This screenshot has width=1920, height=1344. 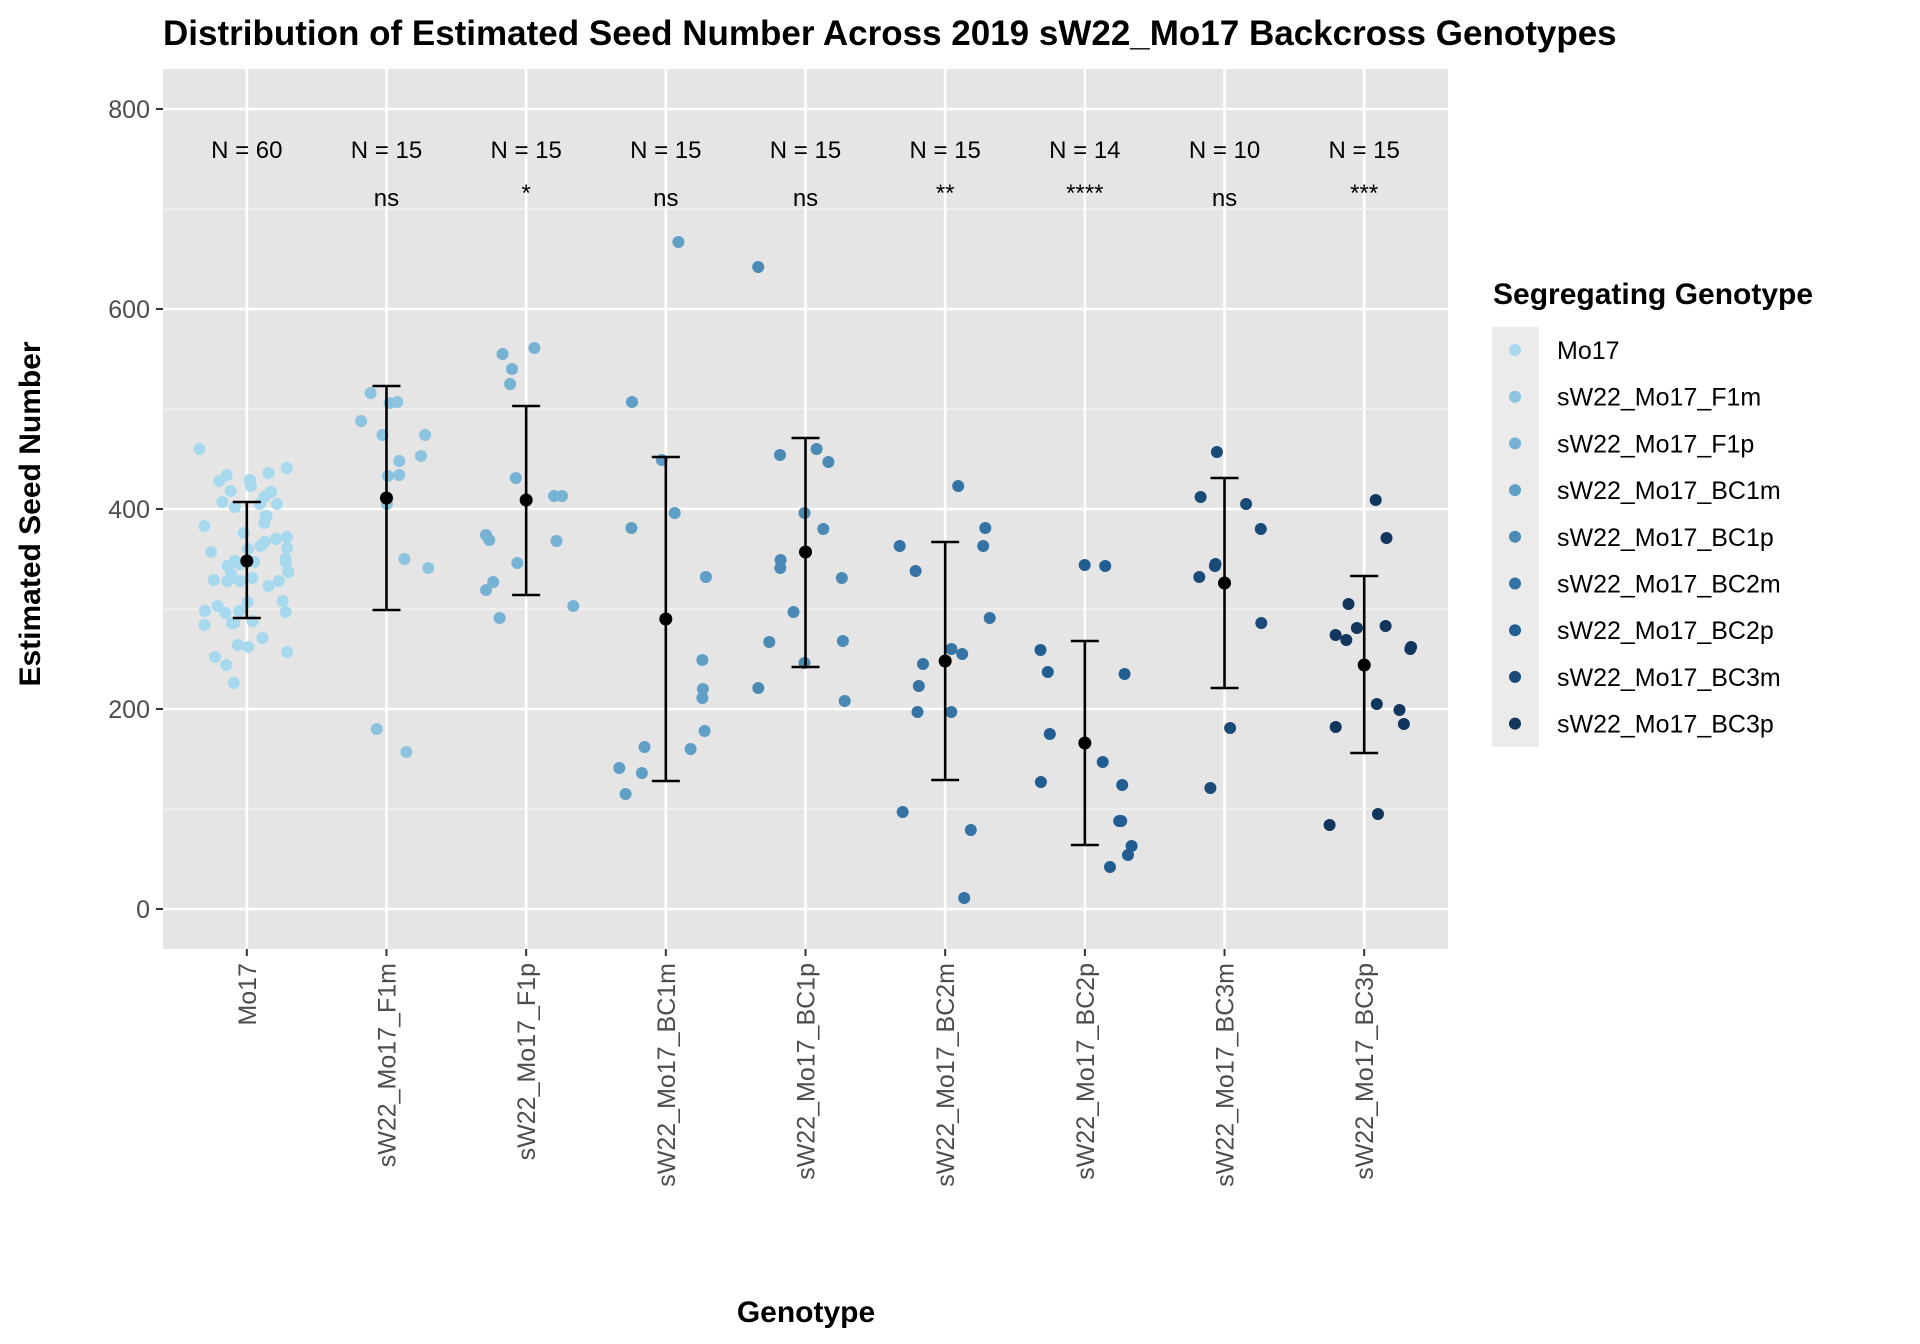 I want to click on legend-item: sW22_Mo17_BC3p, so click(x=1641, y=725).